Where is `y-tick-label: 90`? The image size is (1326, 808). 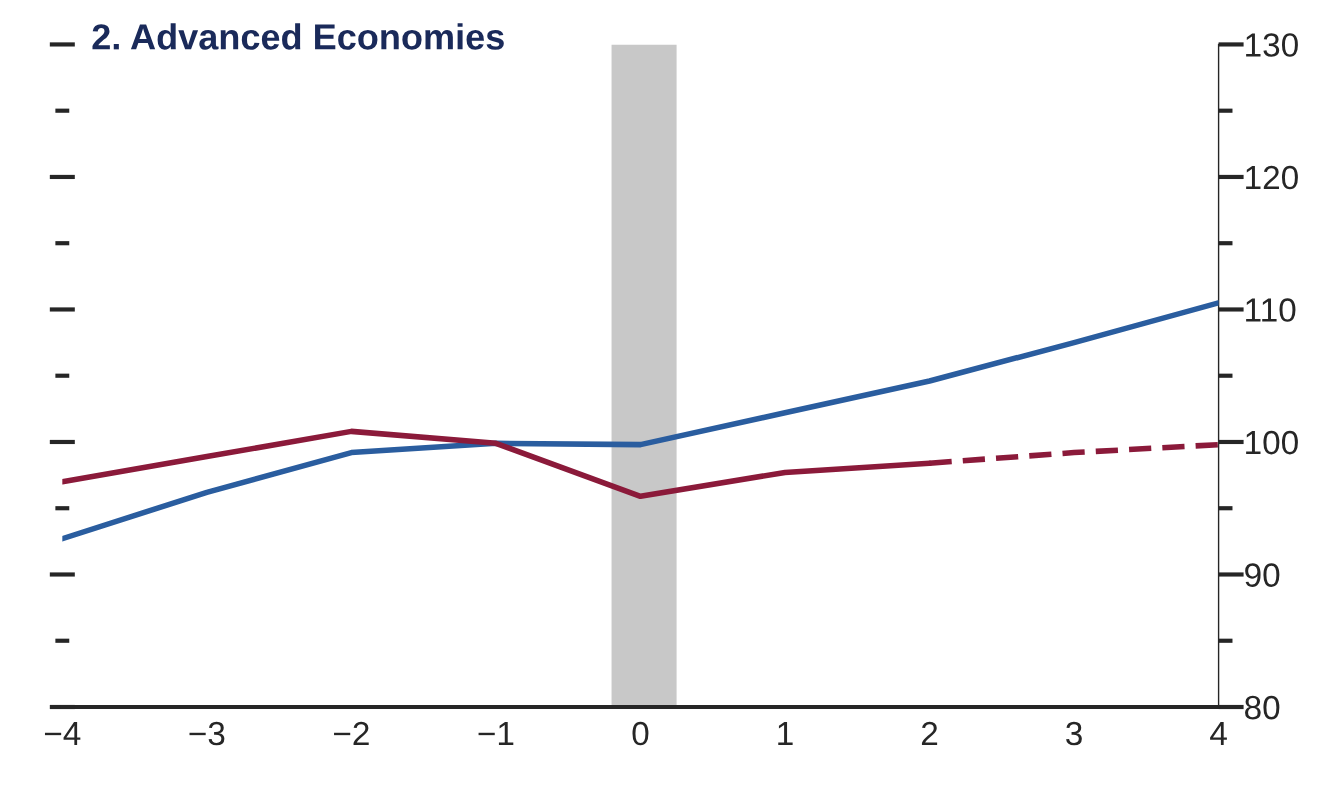 y-tick-label: 90 is located at coordinates (1262, 575).